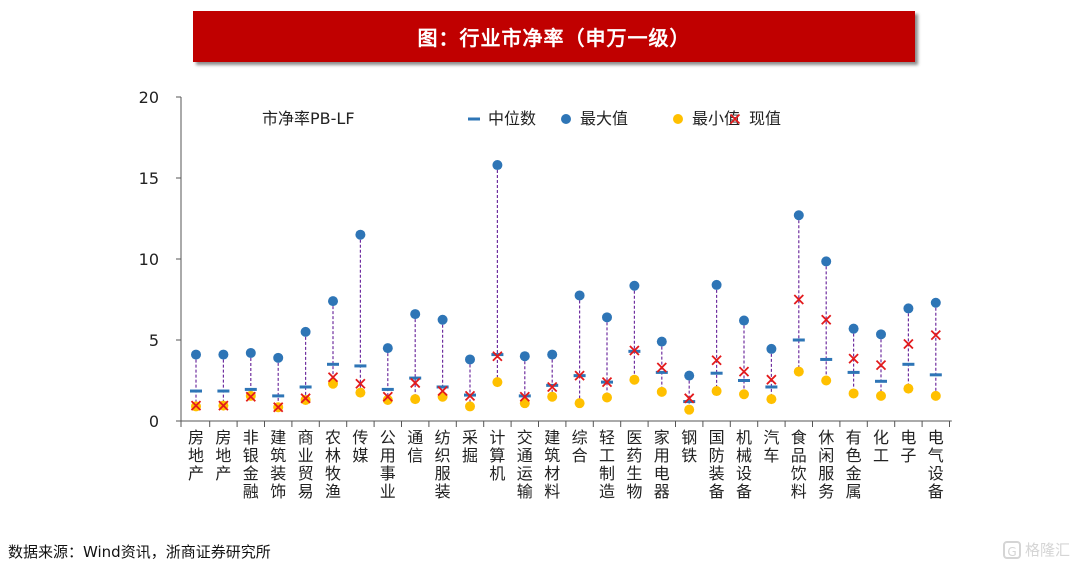 Image resolution: width=1080 pixels, height=566 pixels. I want to click on x-tick-label: 家用电器, so click(662, 464).